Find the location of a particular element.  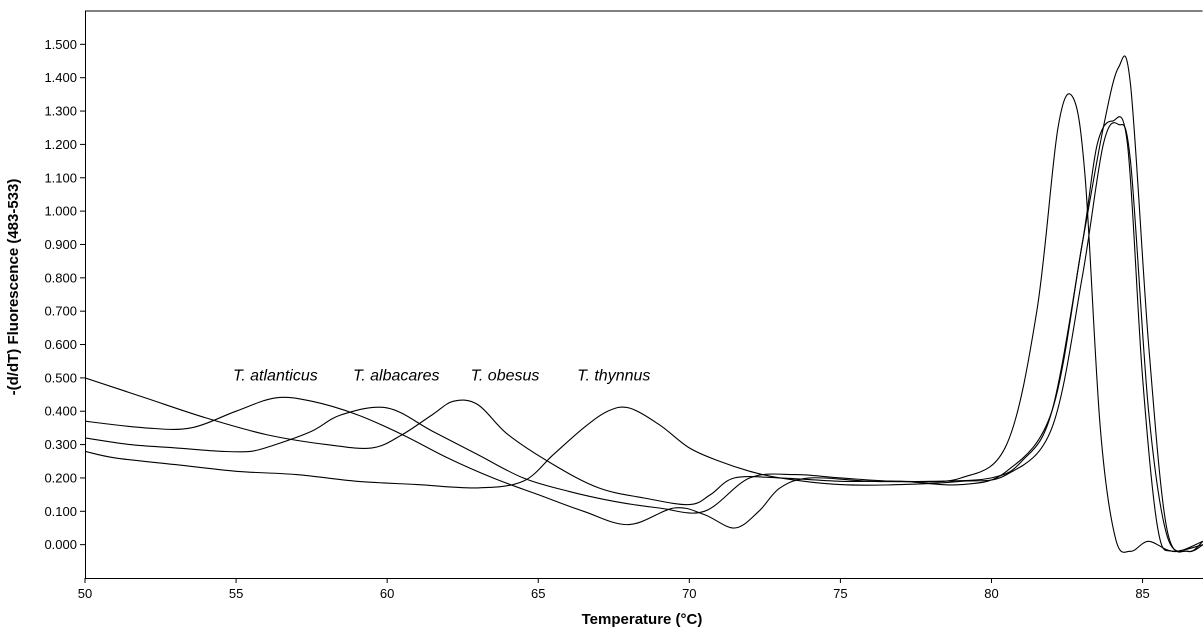

y-tick-label: 0.900 is located at coordinates (60, 244).